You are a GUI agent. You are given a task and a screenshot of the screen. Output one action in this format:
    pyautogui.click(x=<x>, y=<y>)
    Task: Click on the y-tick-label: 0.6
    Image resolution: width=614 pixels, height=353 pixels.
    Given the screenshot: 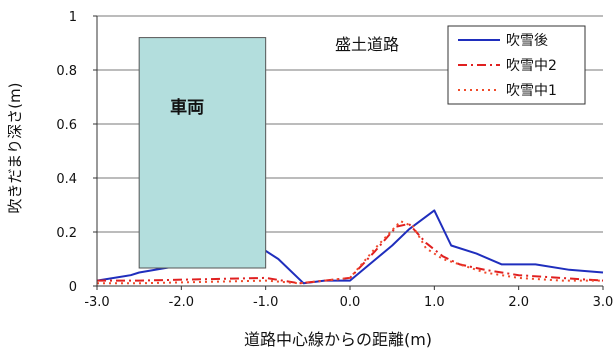 What is the action you would take?
    pyautogui.click(x=66, y=125)
    